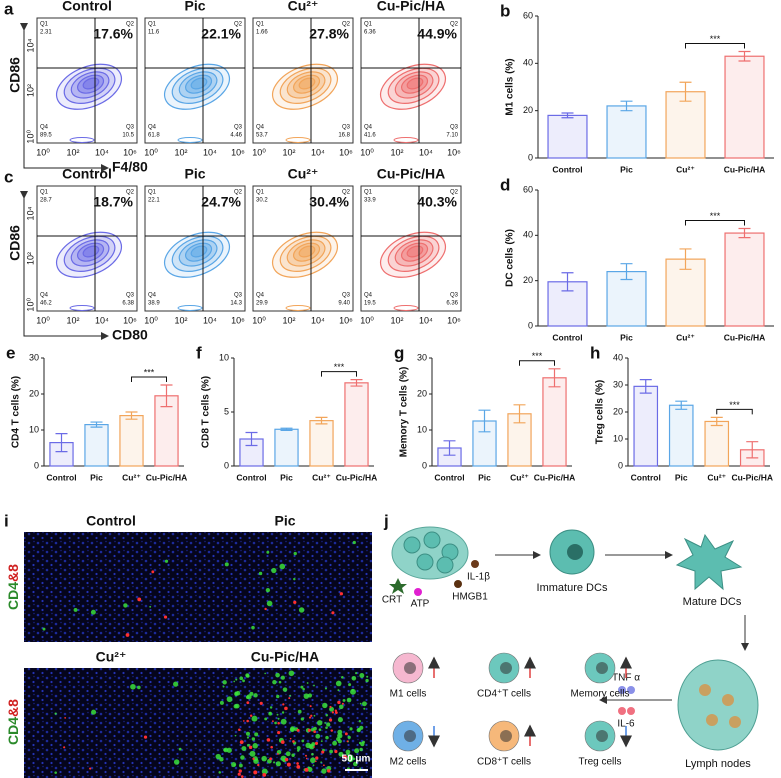  Describe the element at coordinates (262, 201) in the screenshot. I see `quadrant-value: 30.2` at that location.